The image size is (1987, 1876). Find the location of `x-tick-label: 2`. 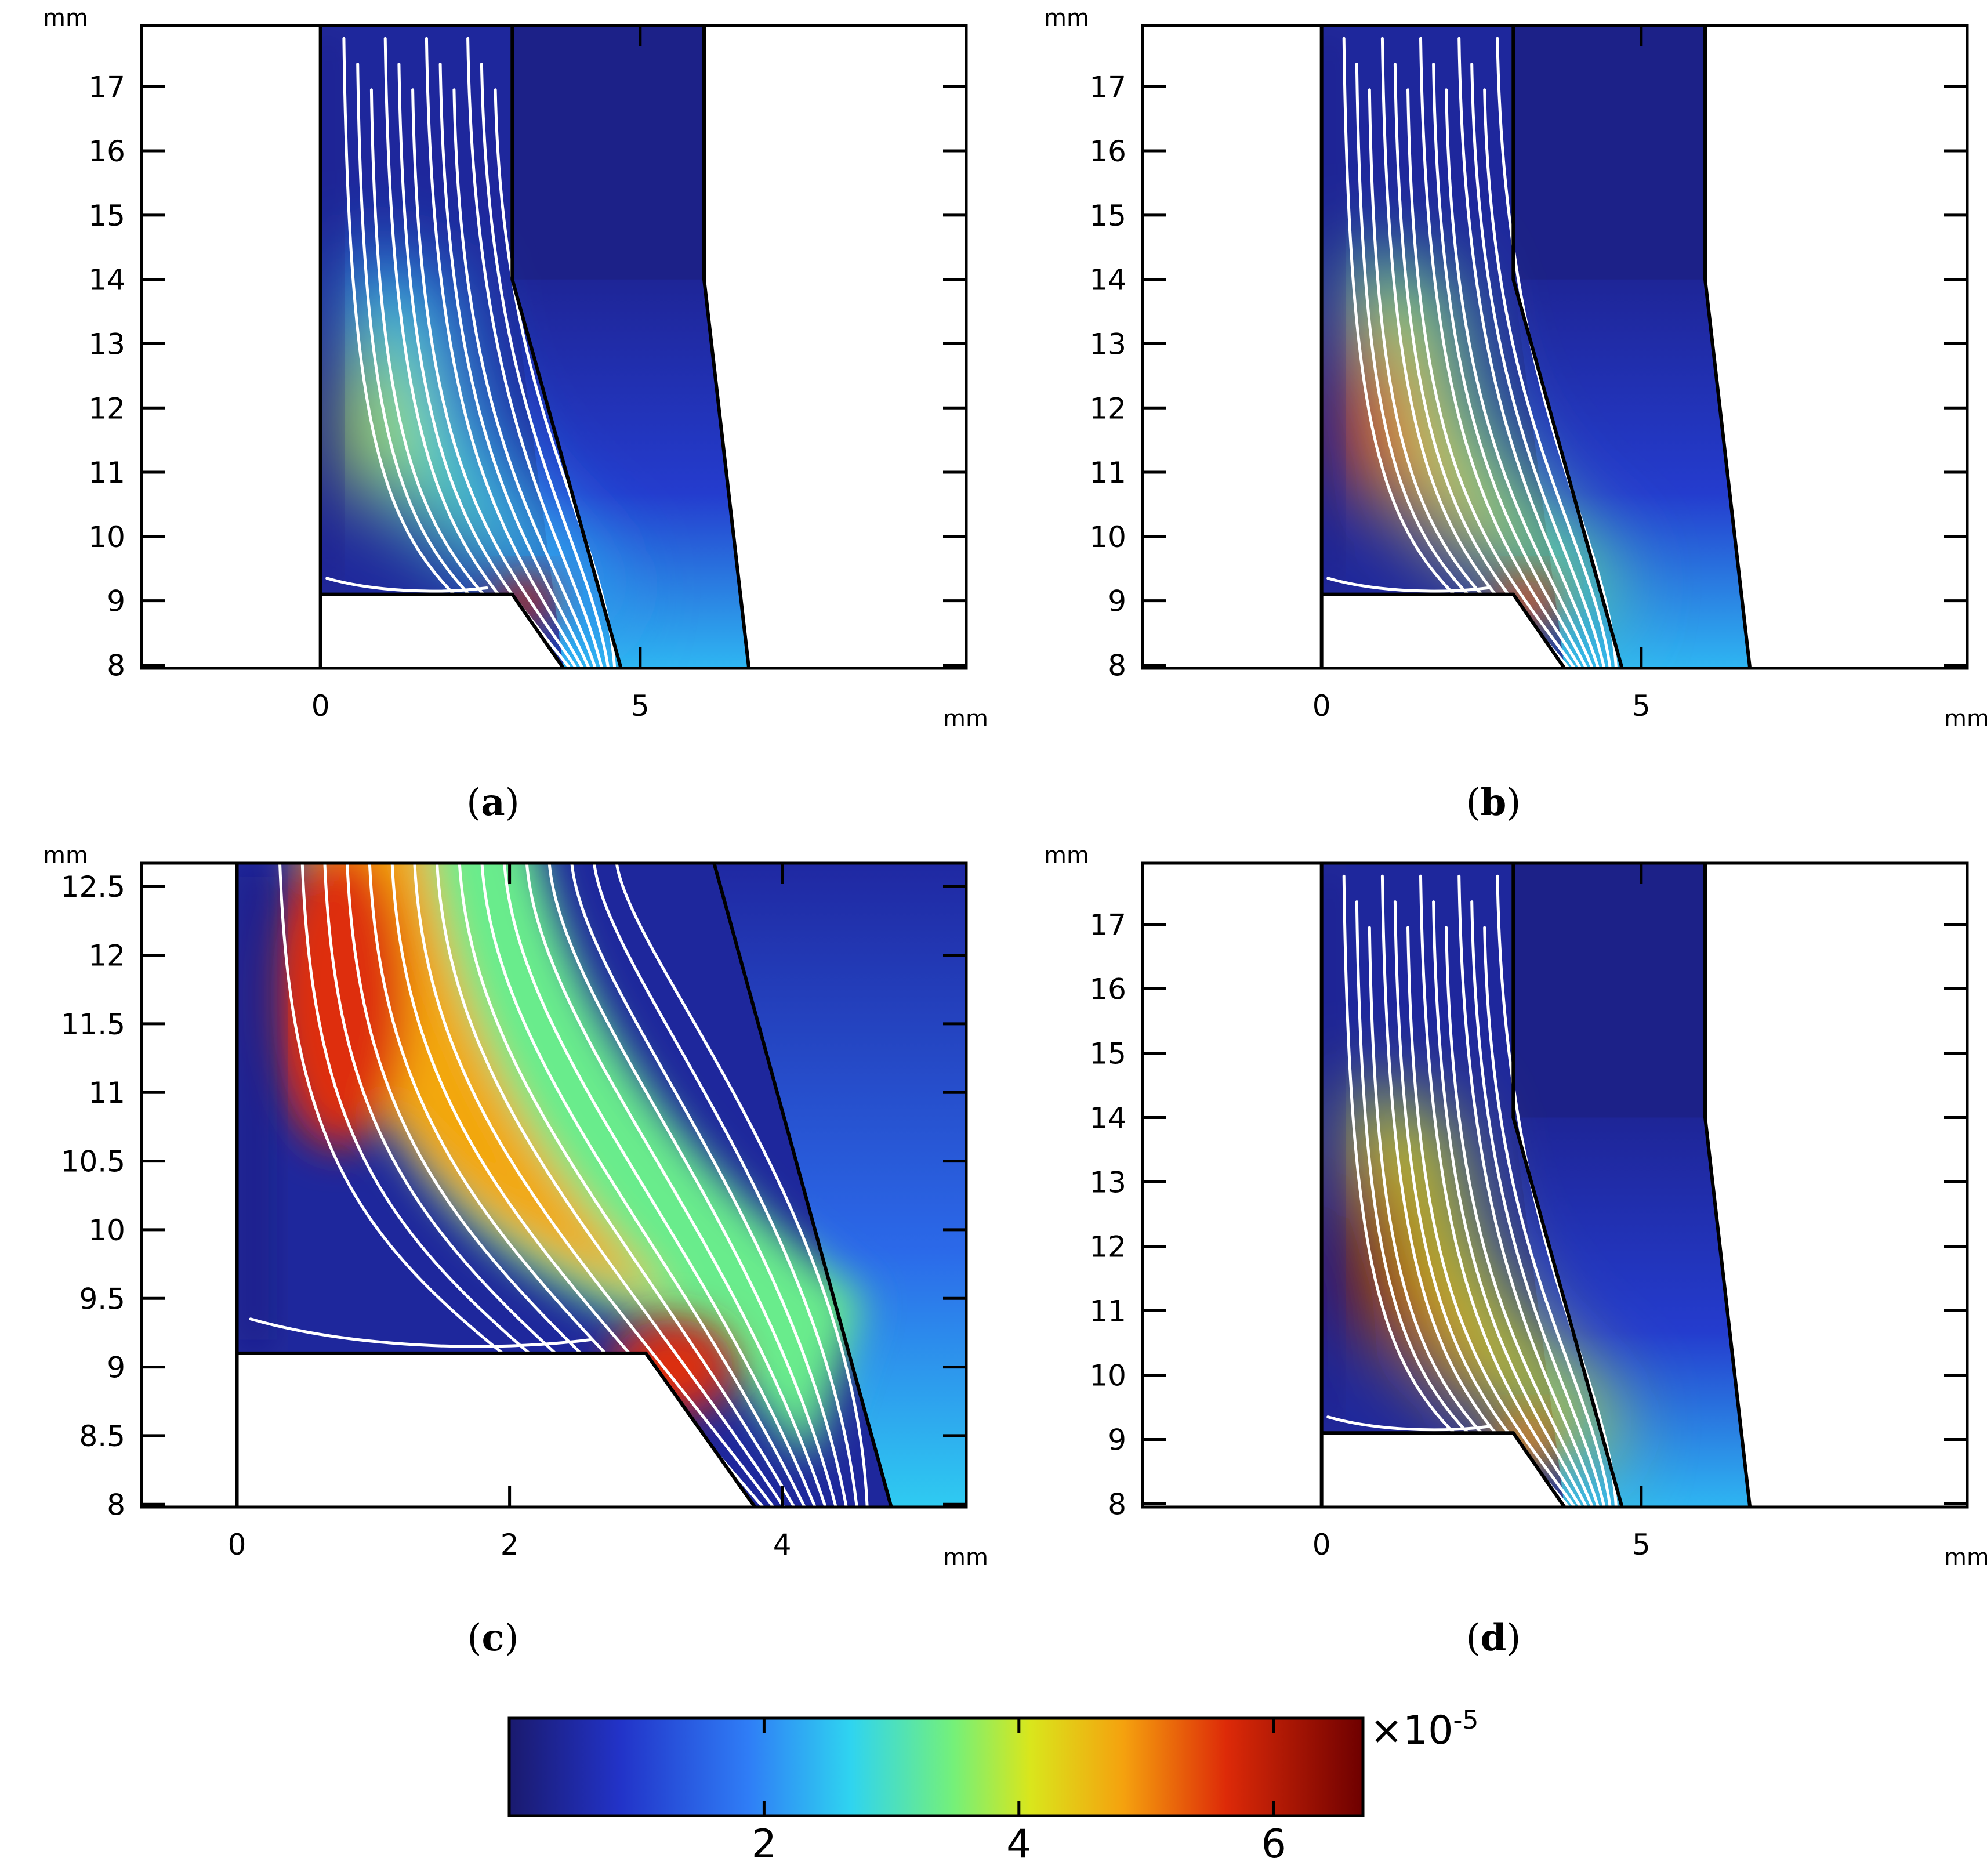

x-tick-label: 2 is located at coordinates (510, 1545).